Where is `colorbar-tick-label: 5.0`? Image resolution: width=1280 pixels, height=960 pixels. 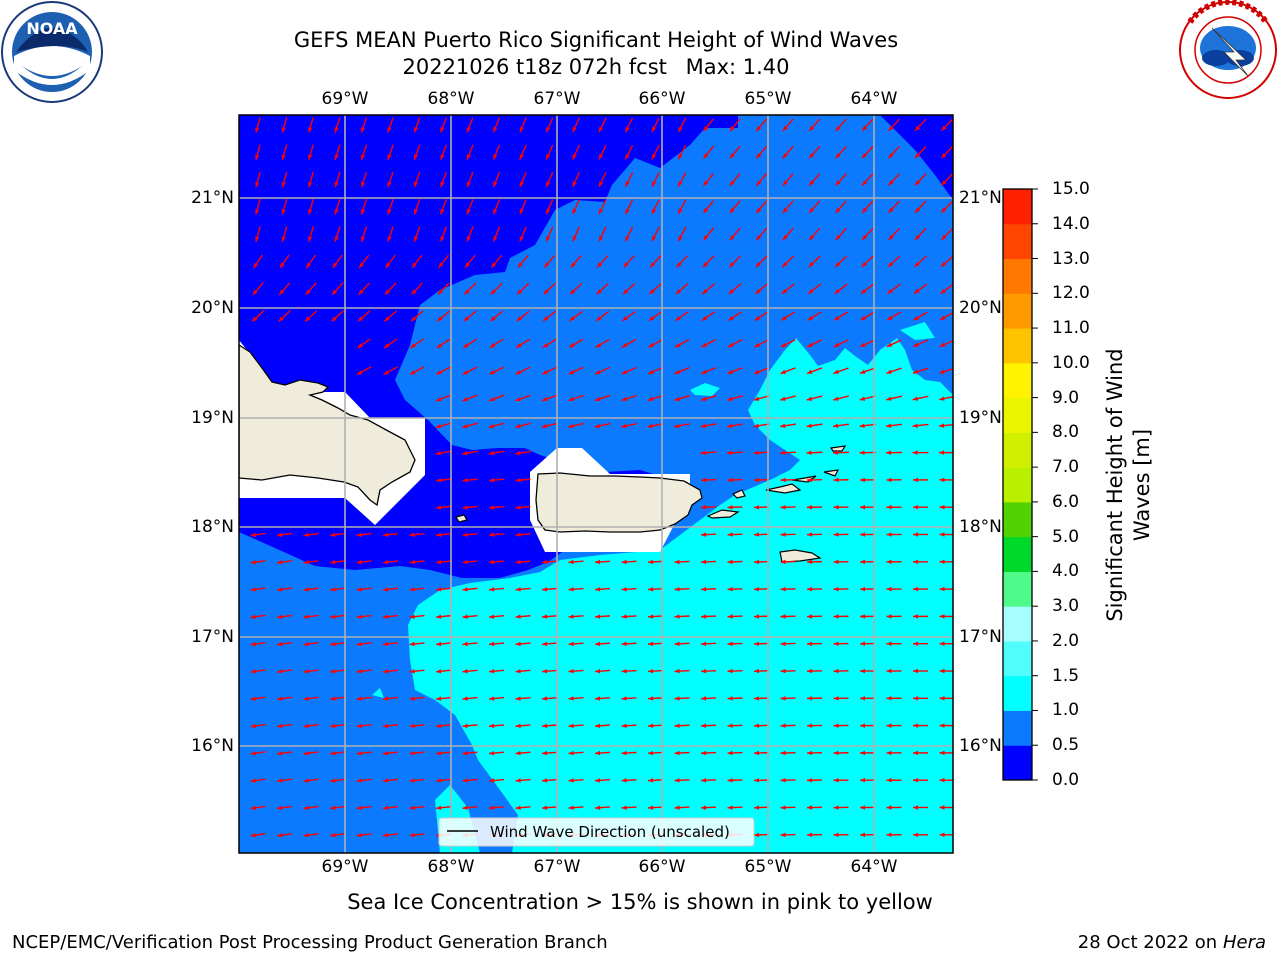 colorbar-tick-label: 5.0 is located at coordinates (1066, 536).